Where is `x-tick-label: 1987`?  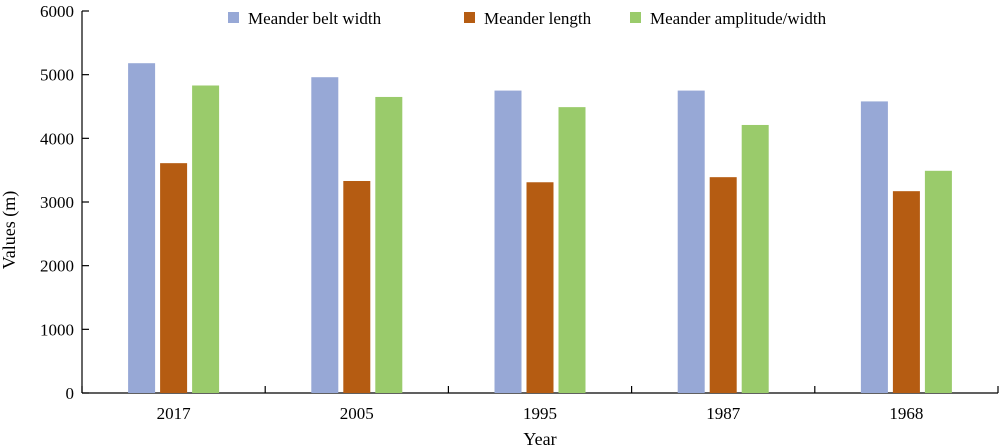
x-tick-label: 1987 is located at coordinates (723, 413).